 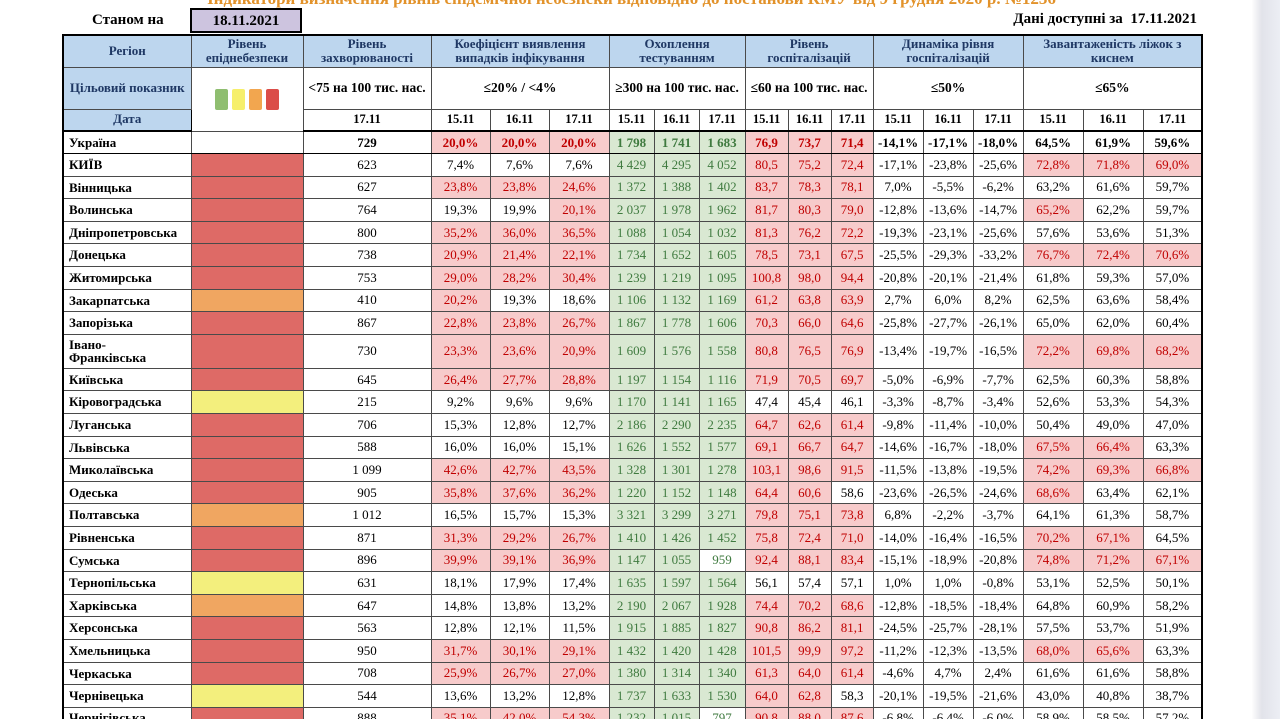 I want to click on beds-value: 71,2%, so click(x=1113, y=560).